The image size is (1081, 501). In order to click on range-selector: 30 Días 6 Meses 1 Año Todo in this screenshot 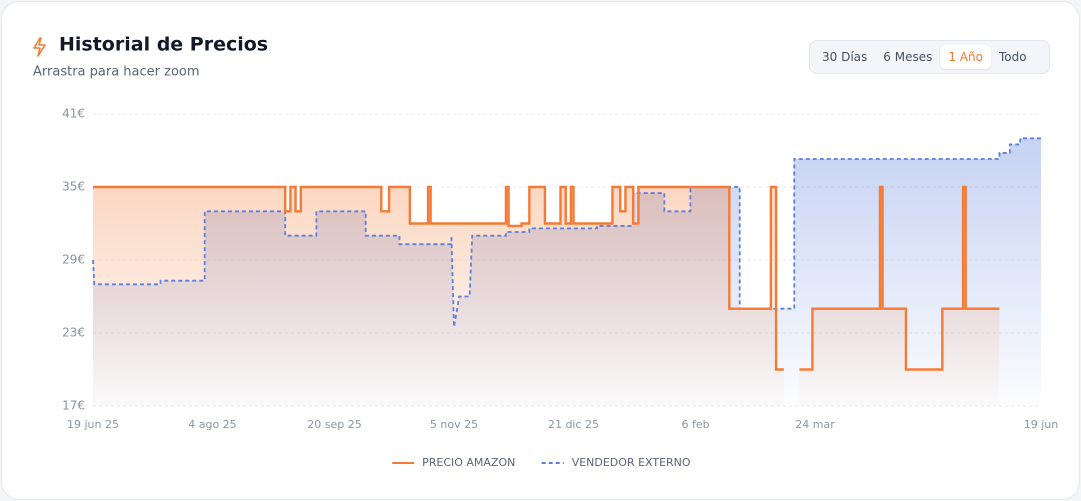, I will do `click(929, 57)`.